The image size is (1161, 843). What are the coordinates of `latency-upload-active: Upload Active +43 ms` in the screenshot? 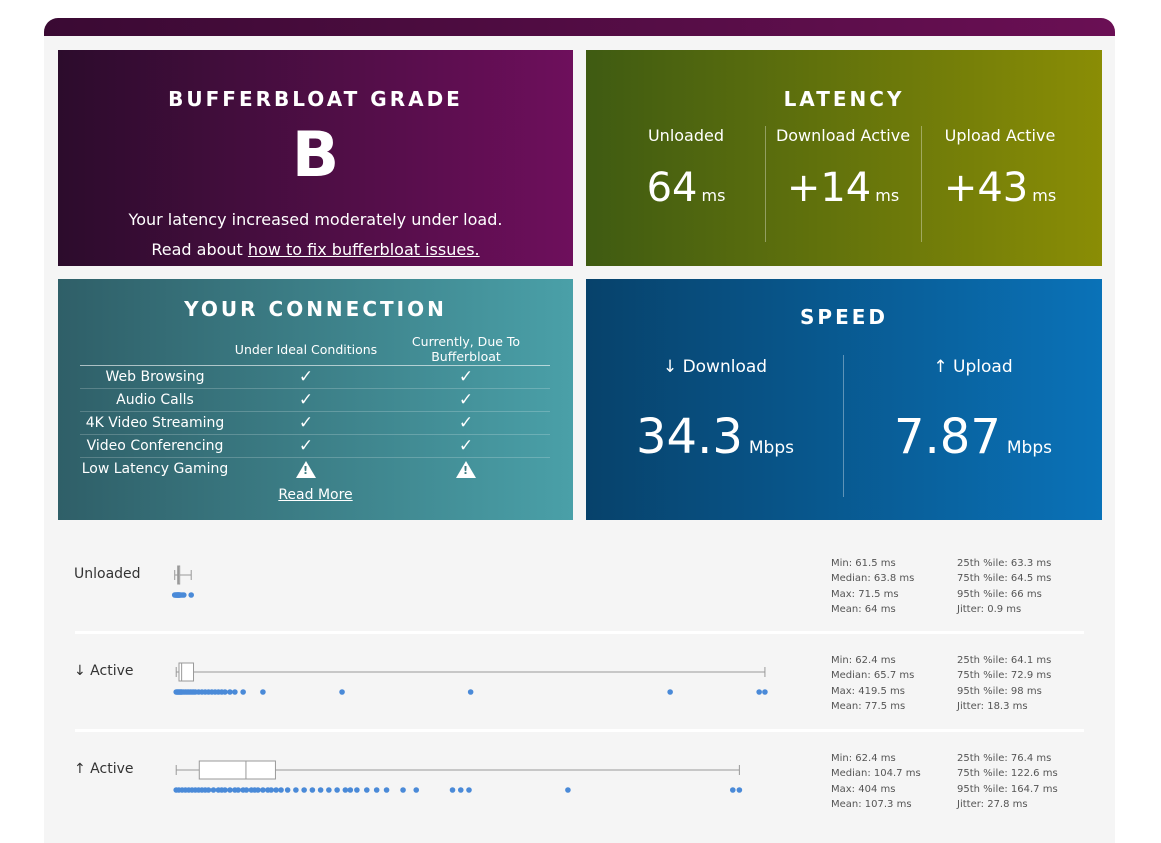 It's located at (1000, 168).